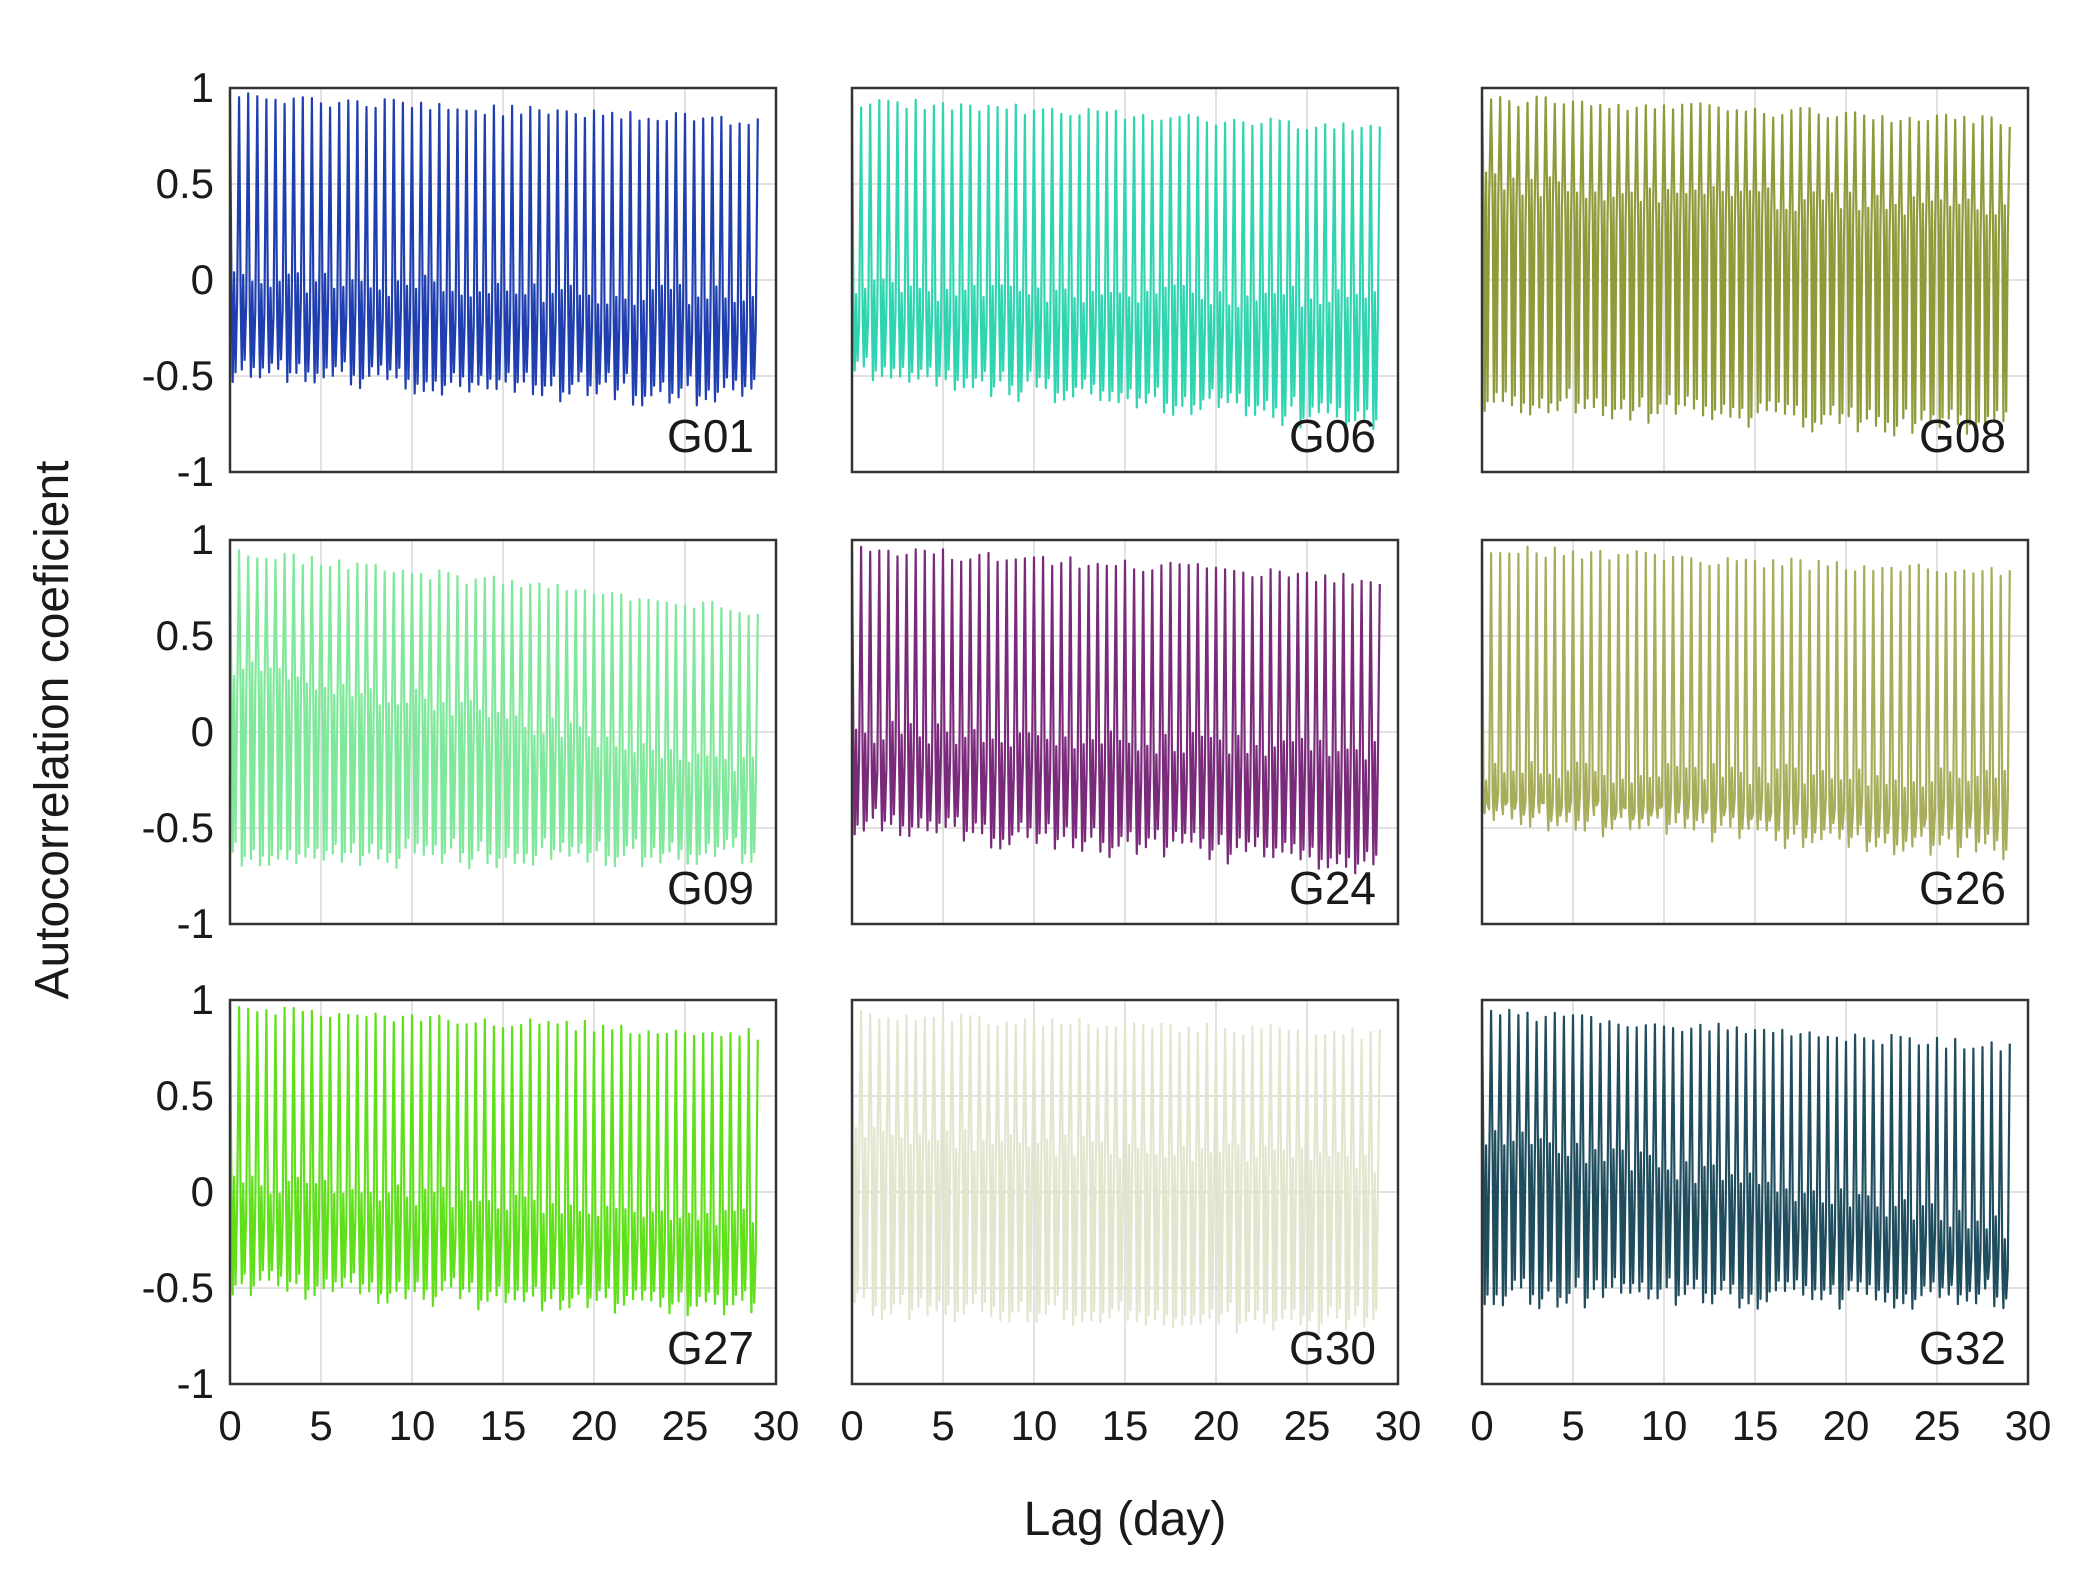  Describe the element at coordinates (1116, 1172) in the screenshot. I see `series-line-g30` at that location.